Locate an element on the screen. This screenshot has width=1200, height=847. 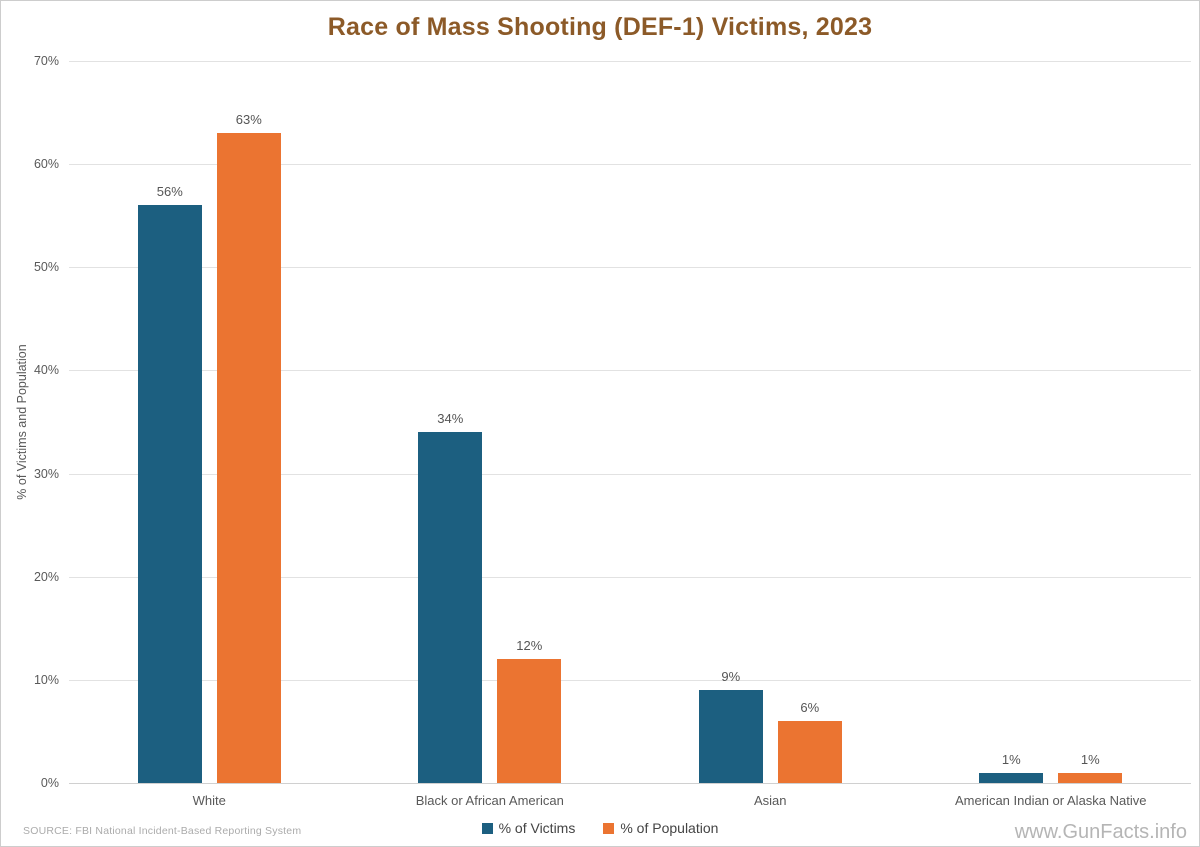
y-tick-label: 20% is located at coordinates (46, 576).